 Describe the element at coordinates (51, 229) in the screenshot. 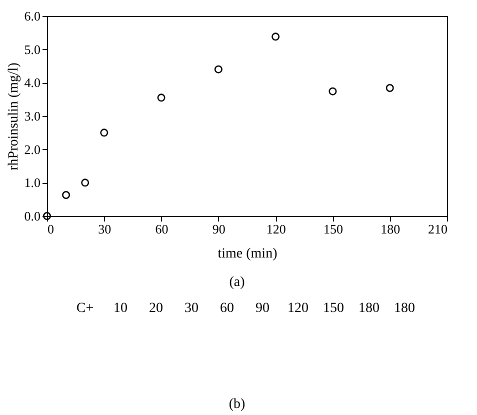

I see `x-tick-label: 0` at that location.